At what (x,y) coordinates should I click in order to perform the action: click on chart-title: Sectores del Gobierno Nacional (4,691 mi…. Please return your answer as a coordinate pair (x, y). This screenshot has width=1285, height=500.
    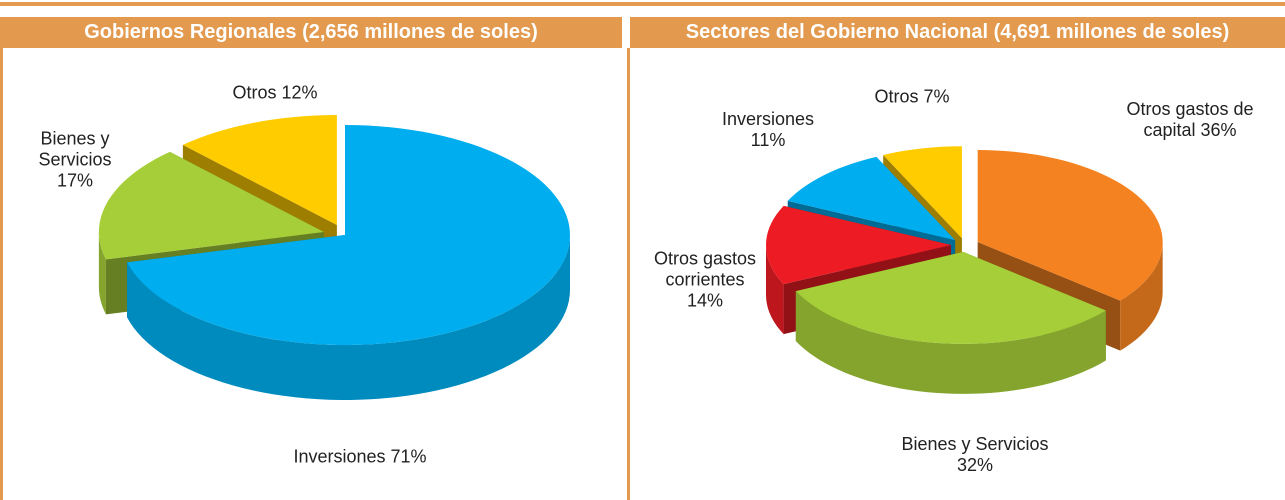
    Looking at the image, I should click on (957, 32).